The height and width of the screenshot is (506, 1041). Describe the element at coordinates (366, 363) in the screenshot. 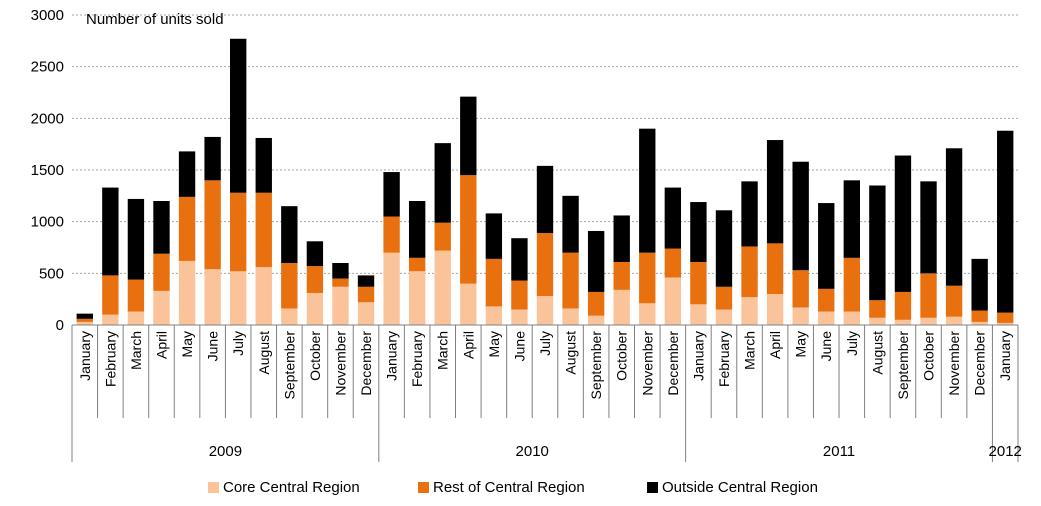

I see `x-tick-label: December` at that location.